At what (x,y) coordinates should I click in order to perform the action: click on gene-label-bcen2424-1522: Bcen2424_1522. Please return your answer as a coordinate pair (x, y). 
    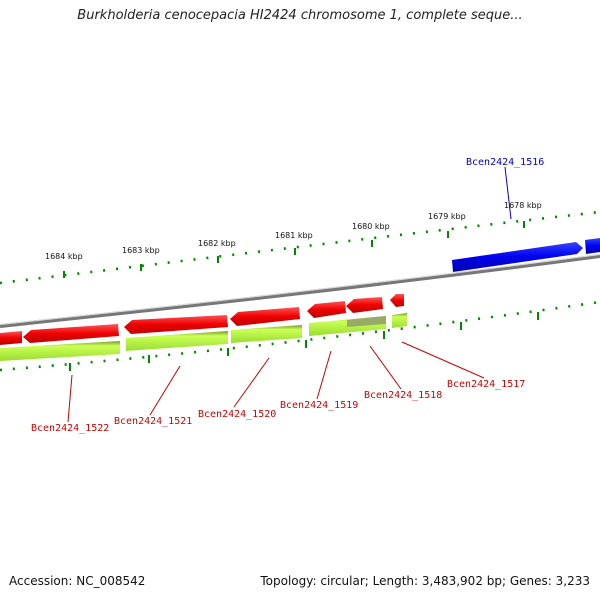
    Looking at the image, I should click on (70, 428).